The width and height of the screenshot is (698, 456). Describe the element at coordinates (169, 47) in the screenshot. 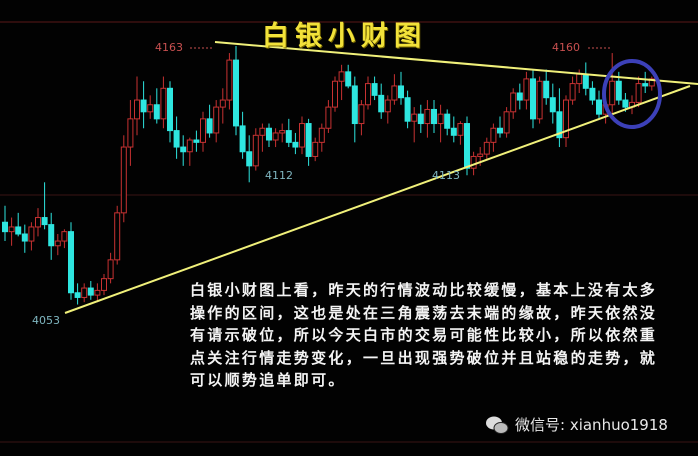

I see `label-high-4163: 4163` at that location.